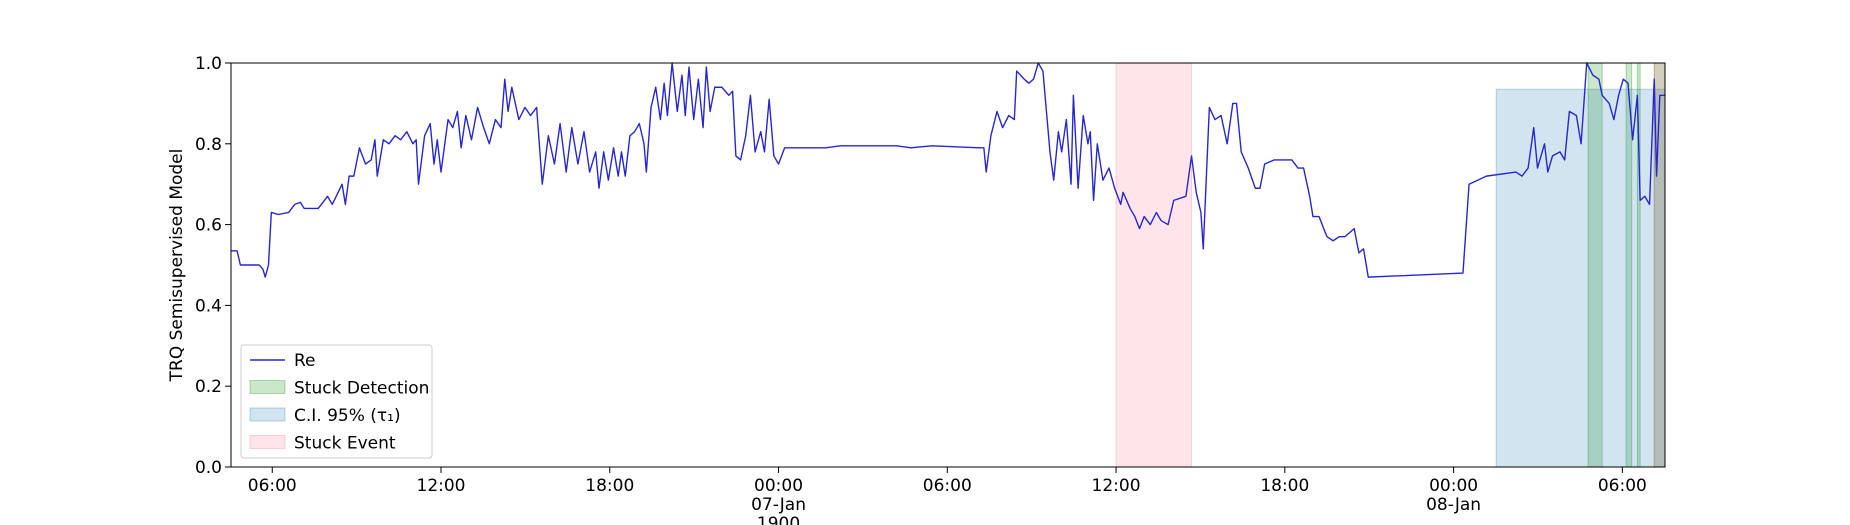 The height and width of the screenshot is (525, 1850). What do you see at coordinates (208, 306) in the screenshot?
I see `y-tick-label: 0.4` at bounding box center [208, 306].